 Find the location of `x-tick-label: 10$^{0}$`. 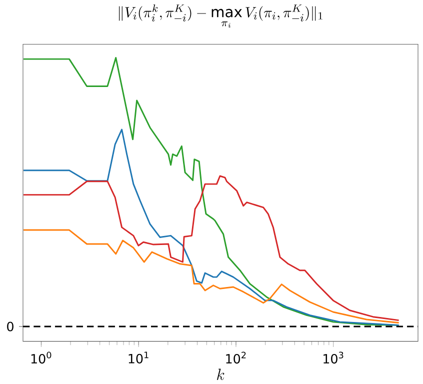

x-tick-label: 10$^{0}$ is located at coordinates (41, 358).